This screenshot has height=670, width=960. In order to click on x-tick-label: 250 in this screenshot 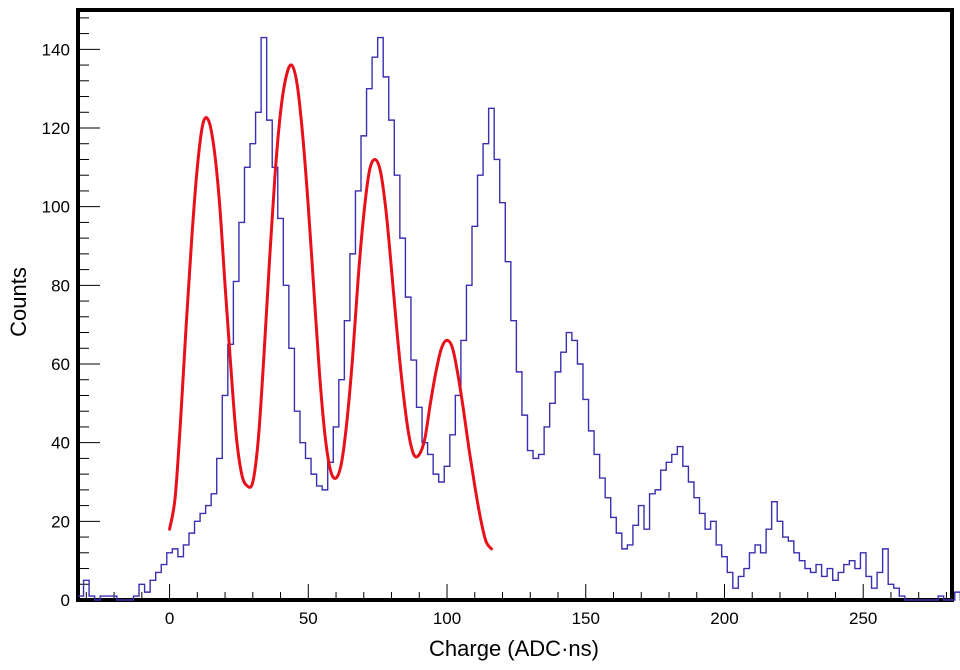, I will do `click(863, 618)`.